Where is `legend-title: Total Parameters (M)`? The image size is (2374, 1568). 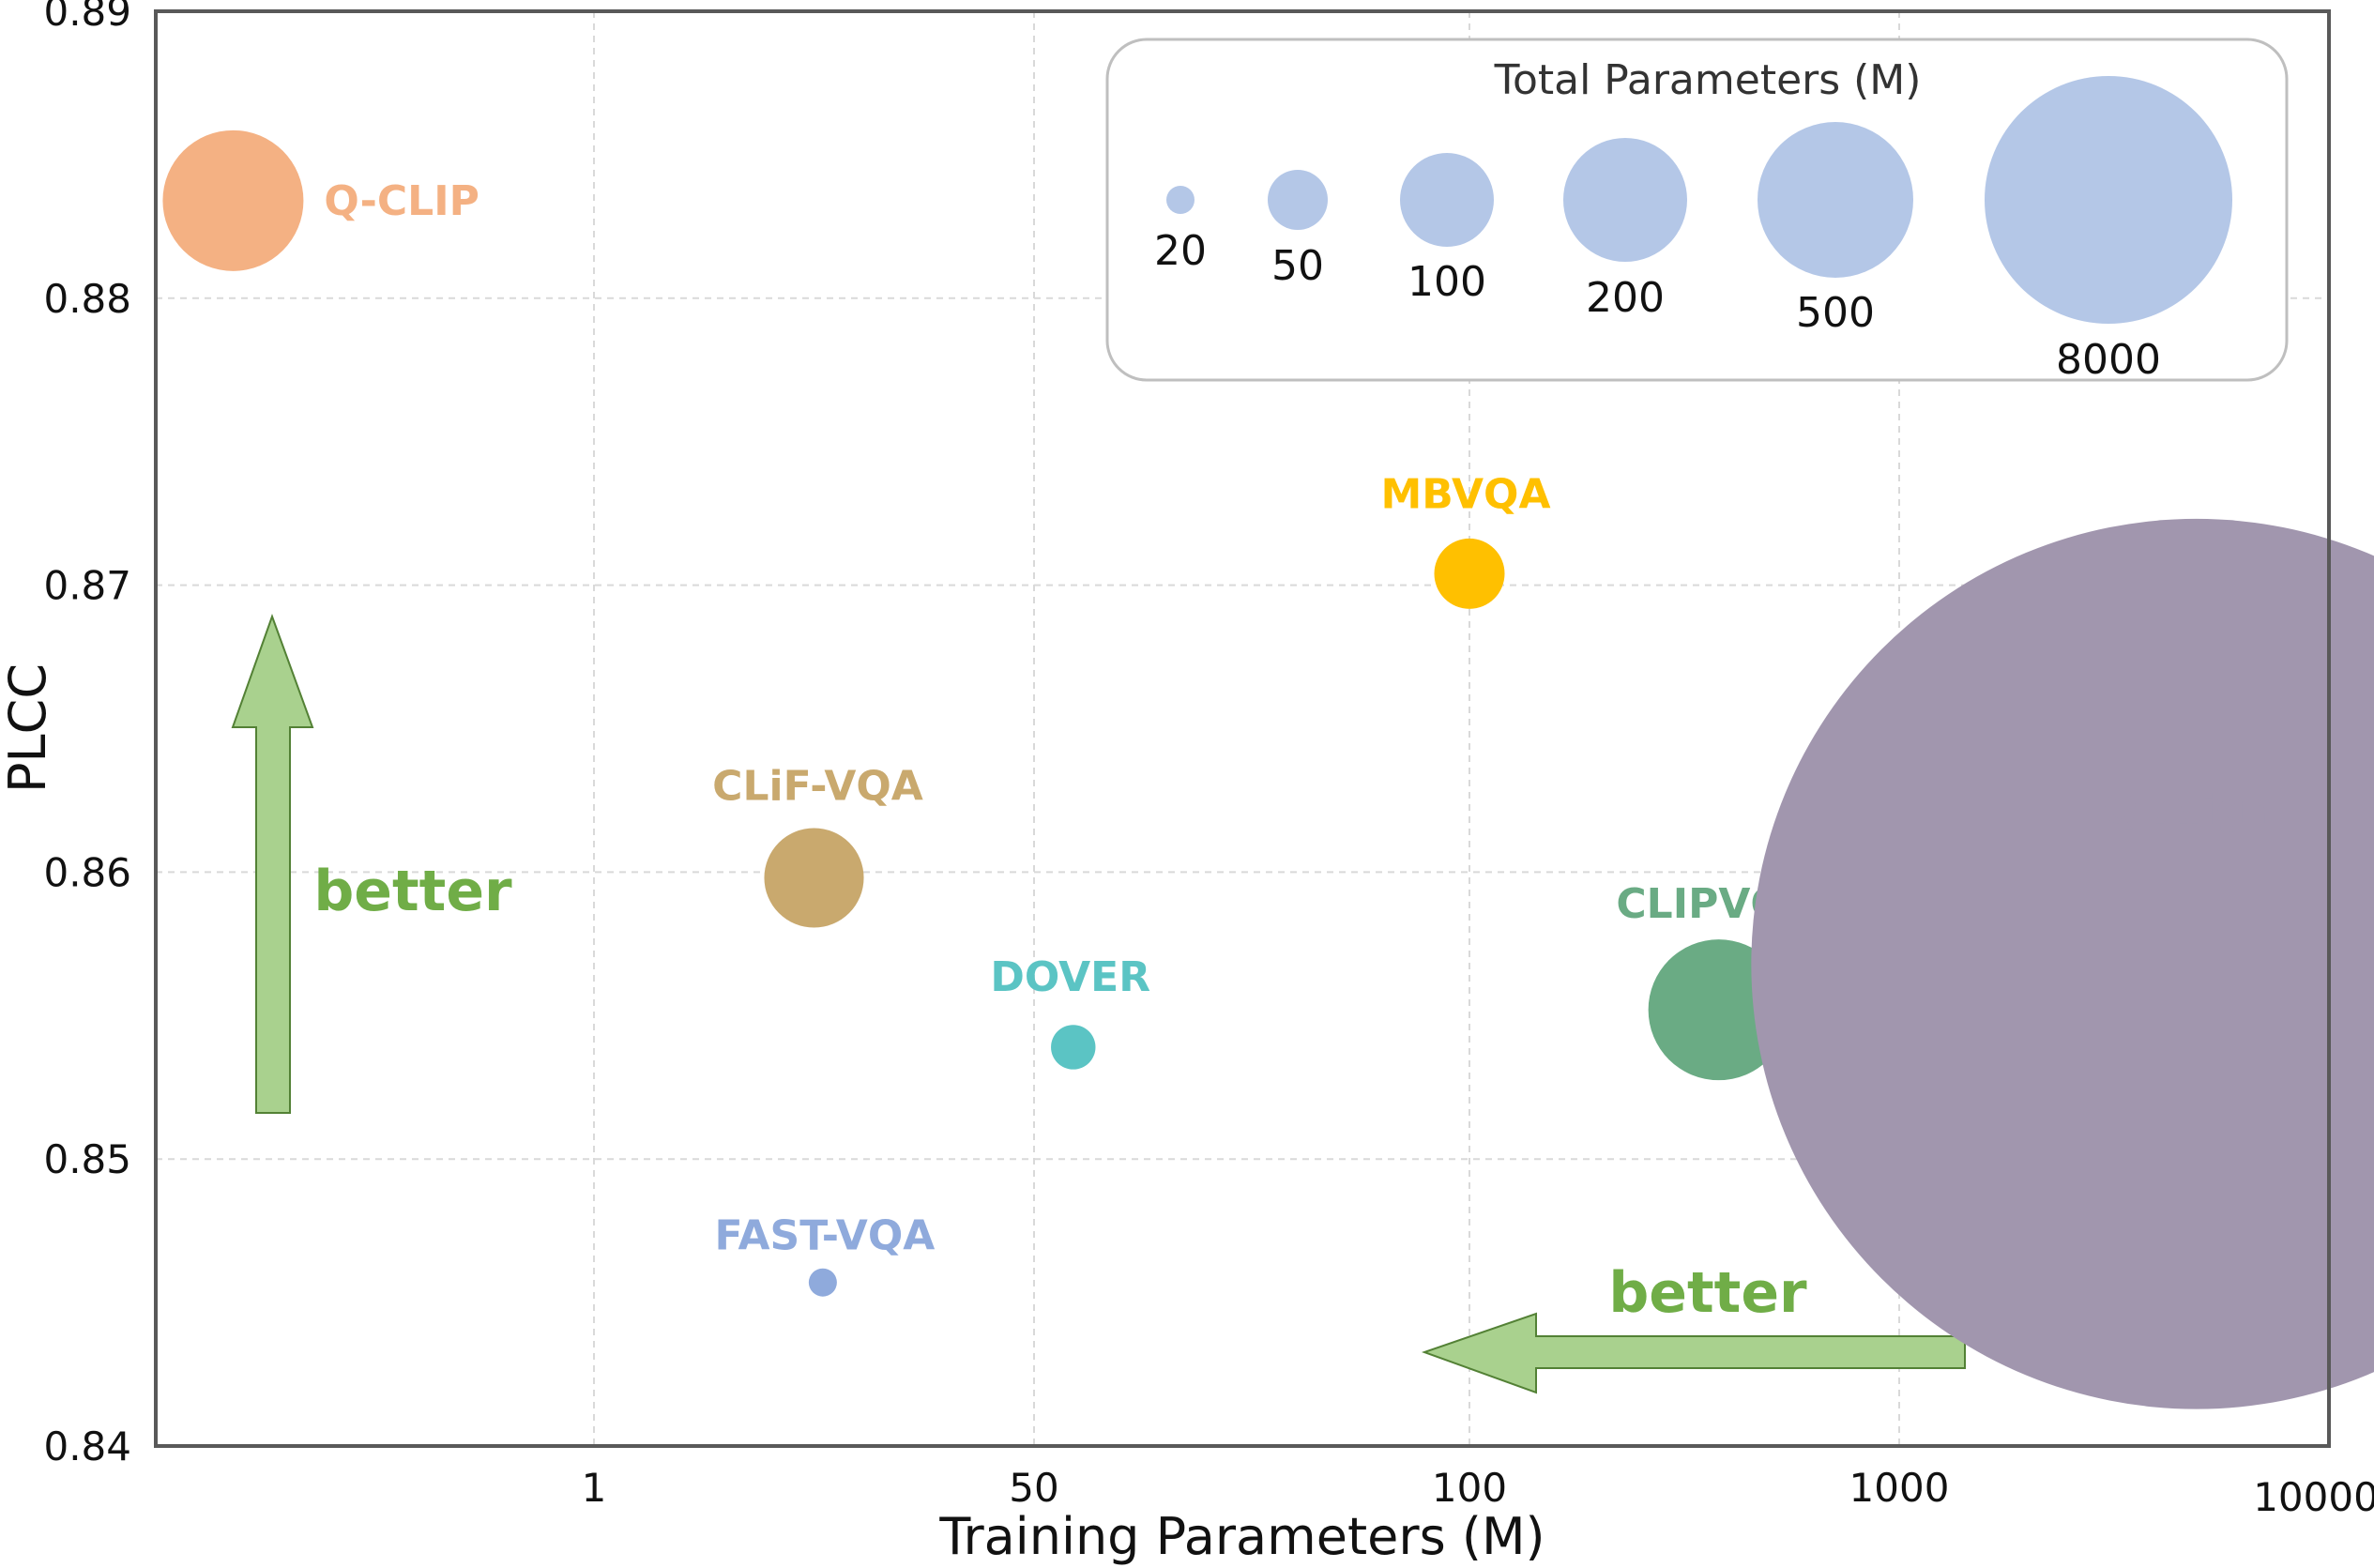
legend-title: Total Parameters (M) is located at coordinates (1708, 80).